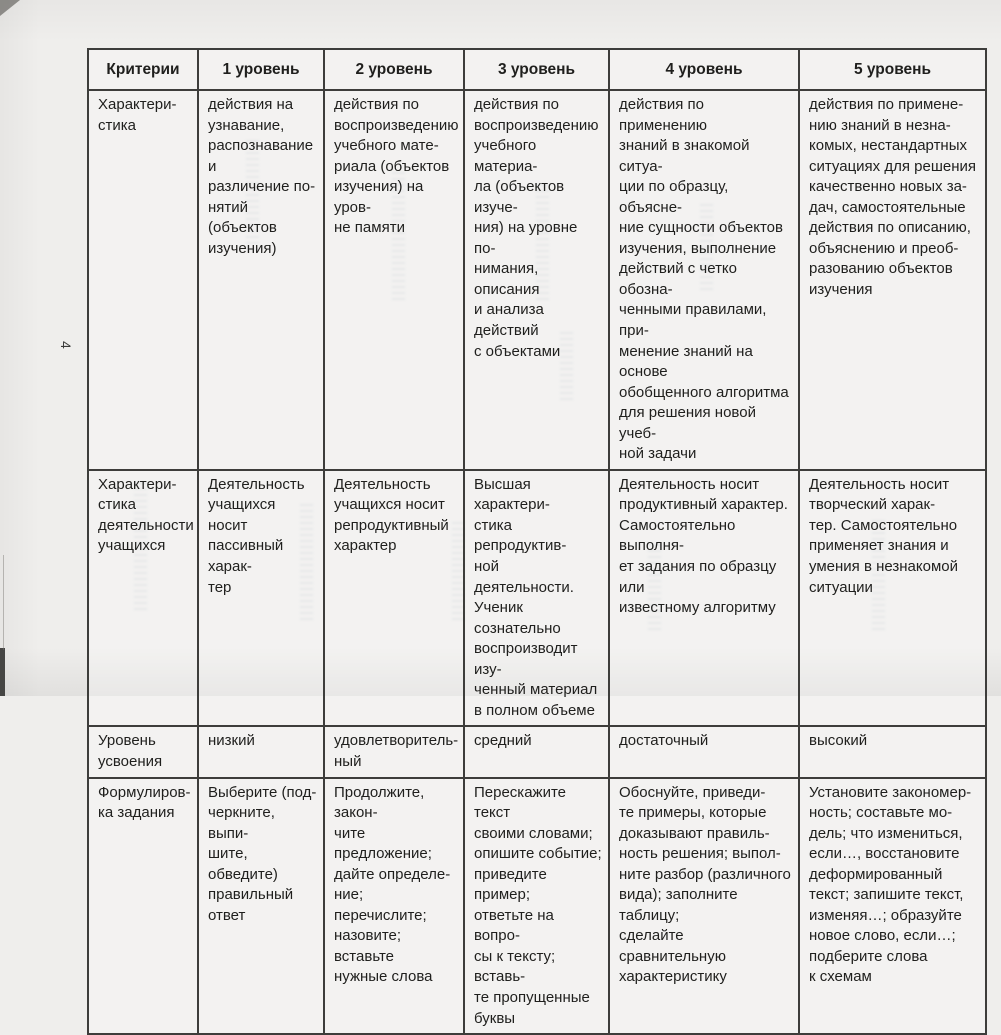 The height and width of the screenshot is (1035, 1001). What do you see at coordinates (261, 69) in the screenshot?
I see `header-cell-level-1: 1 уровень` at bounding box center [261, 69].